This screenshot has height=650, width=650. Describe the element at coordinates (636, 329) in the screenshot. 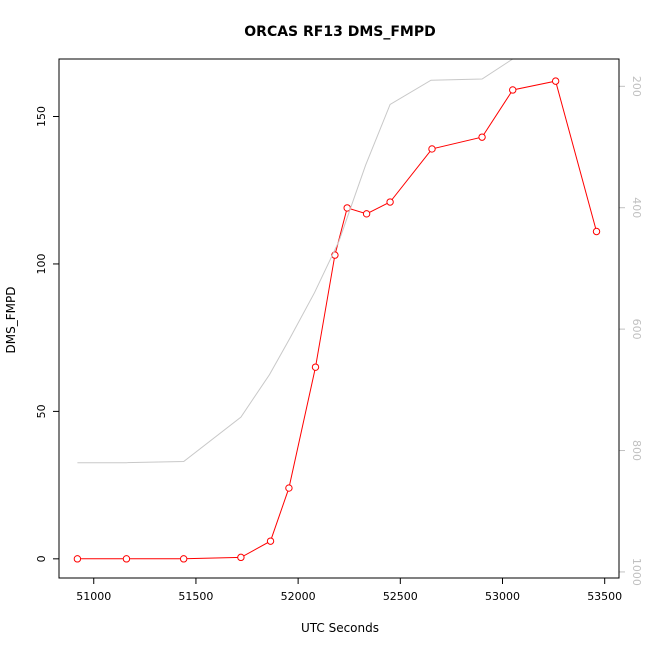

I see `y2-tick-label-2: 600` at that location.